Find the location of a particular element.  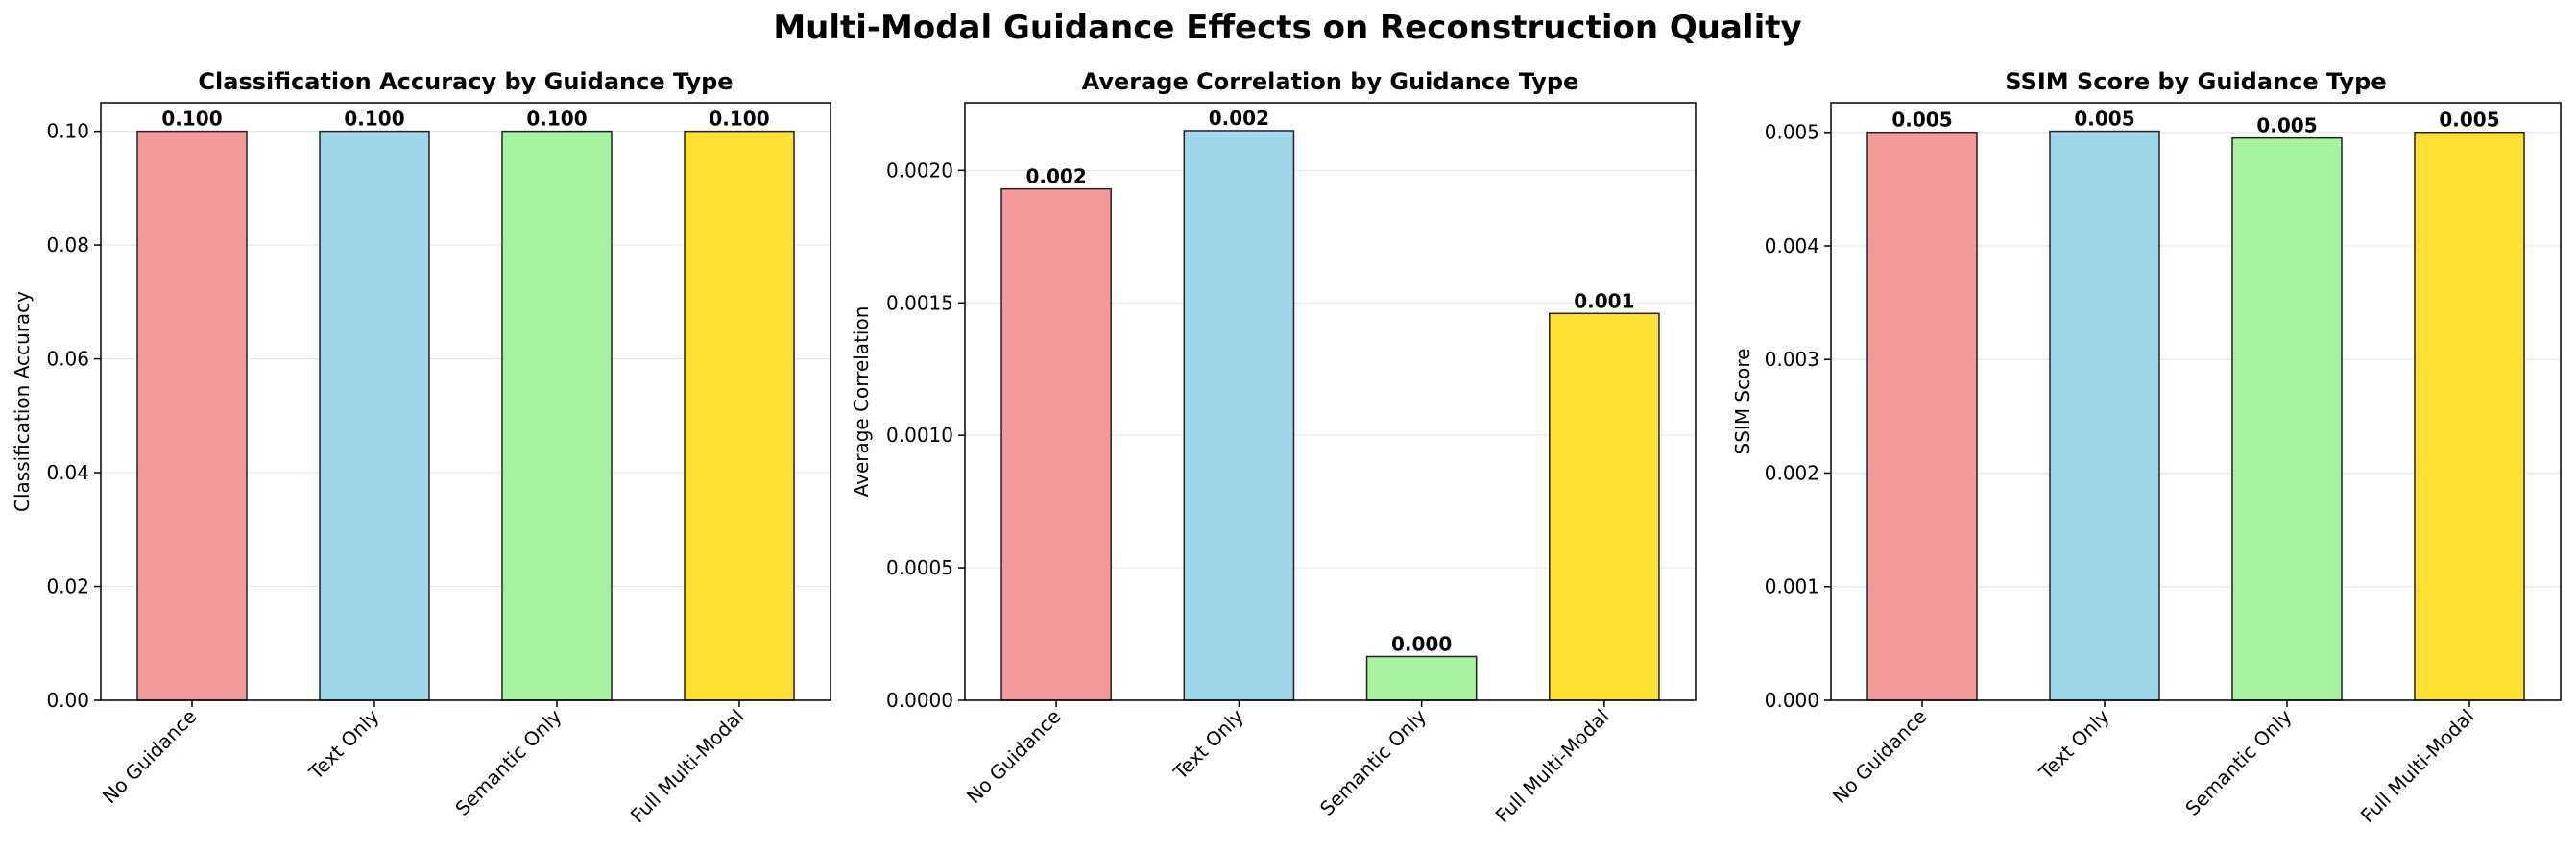

data-label: 0.001 is located at coordinates (1604, 300).